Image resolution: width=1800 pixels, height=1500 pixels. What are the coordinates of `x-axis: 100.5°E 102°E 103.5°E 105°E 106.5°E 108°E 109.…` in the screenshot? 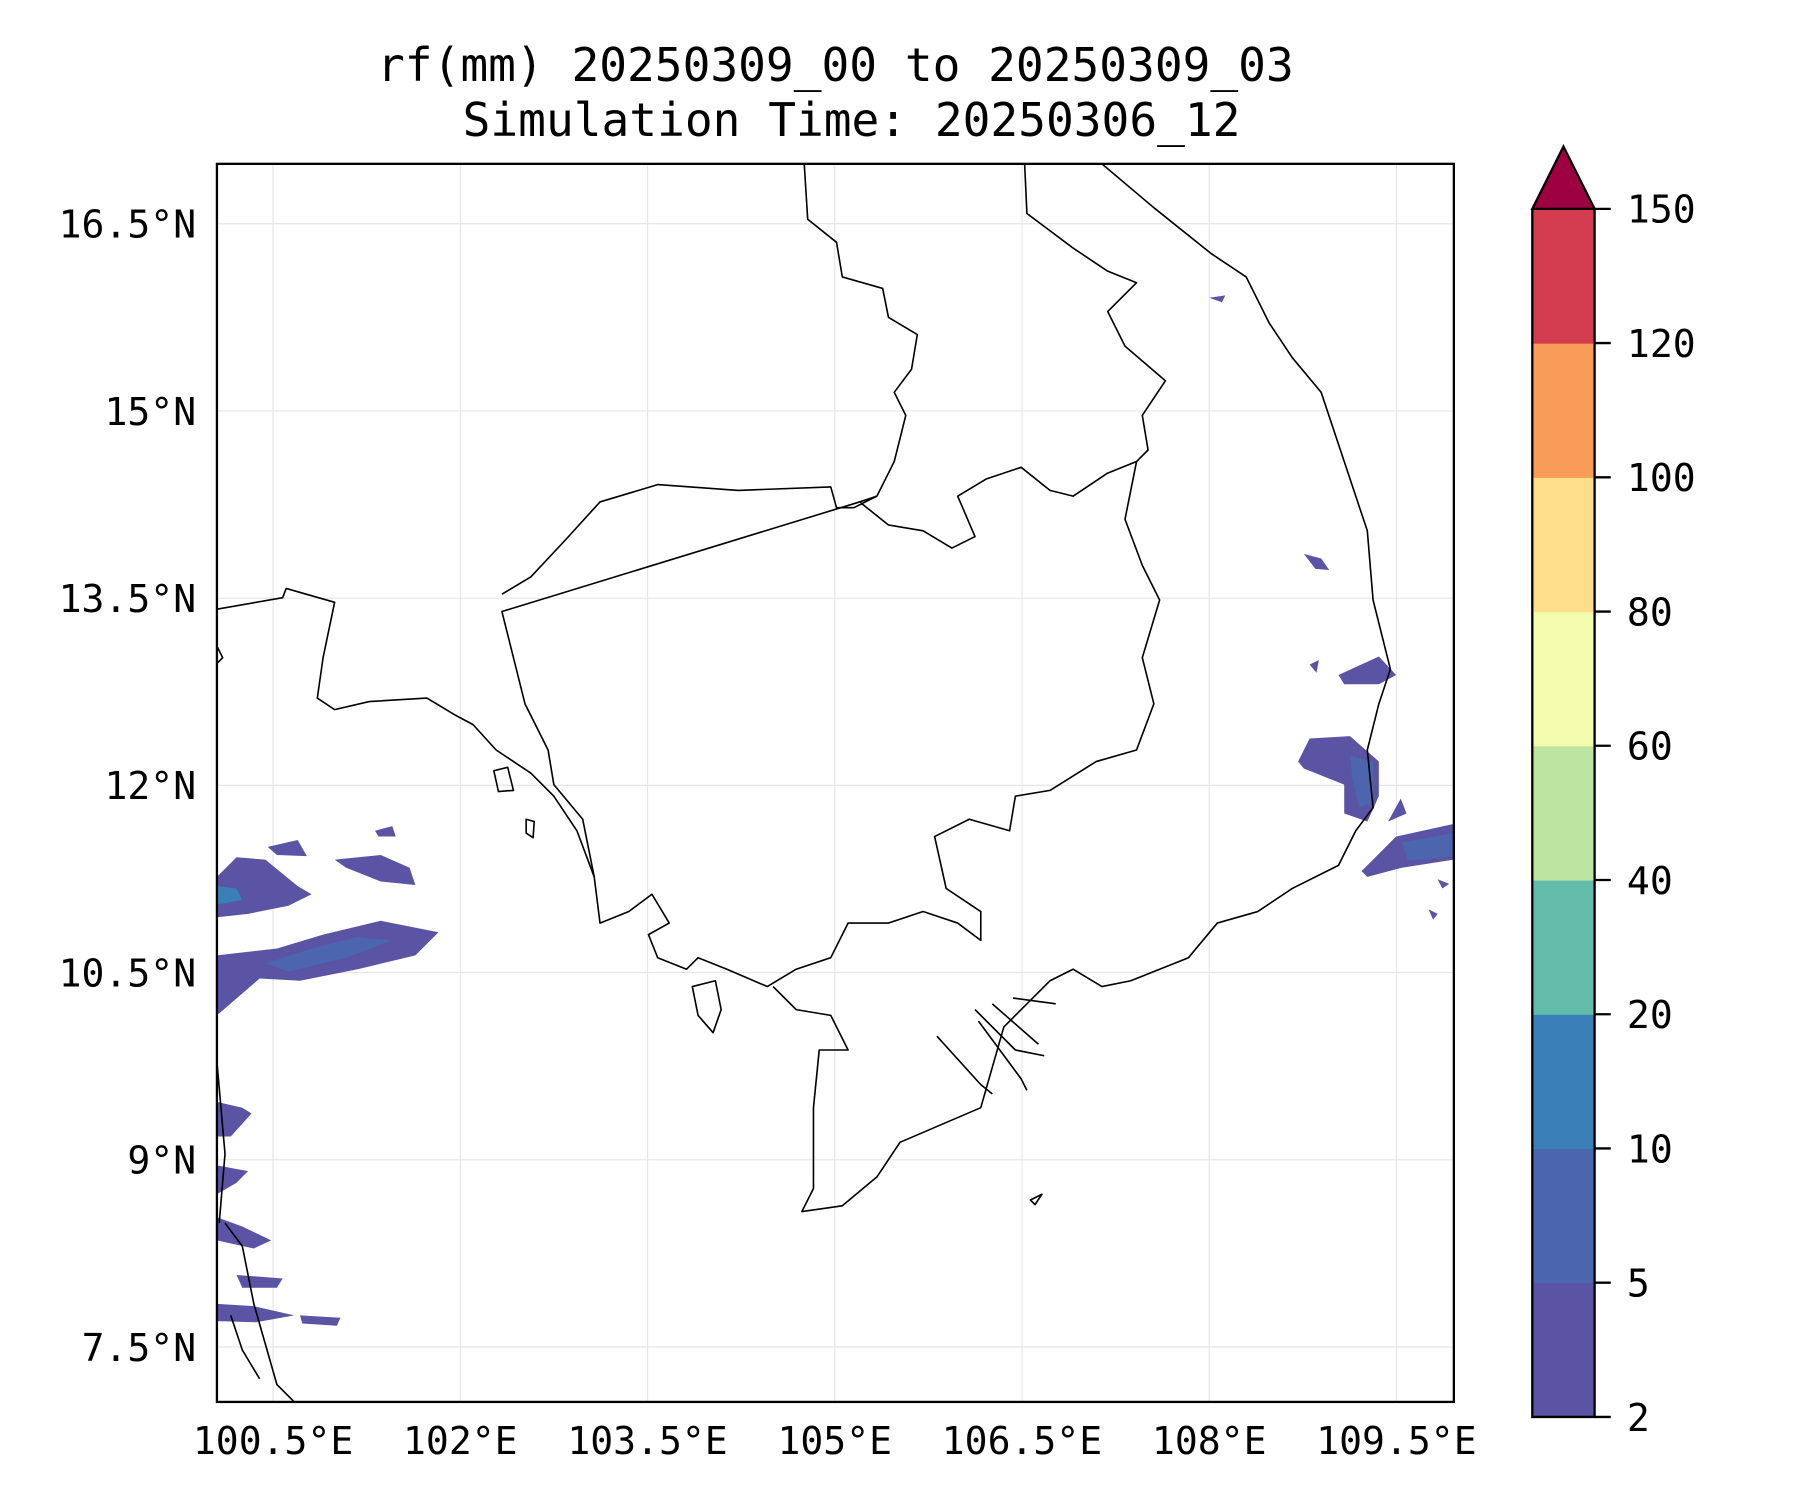 It's located at (835, 1441).